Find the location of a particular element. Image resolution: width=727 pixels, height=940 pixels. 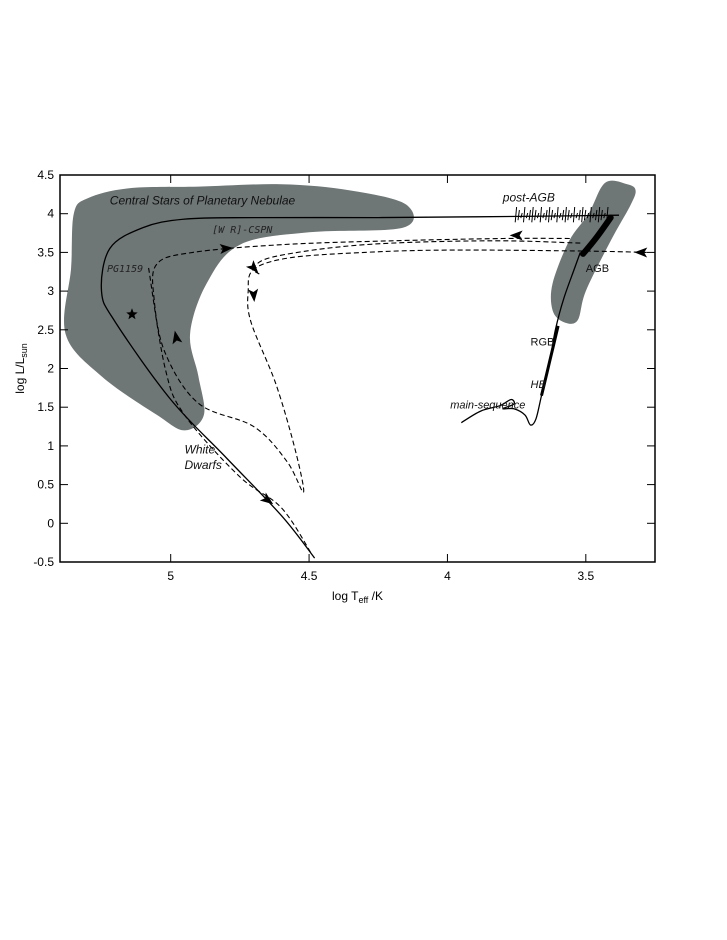

y-tick-label: 3 is located at coordinates (50, 291).